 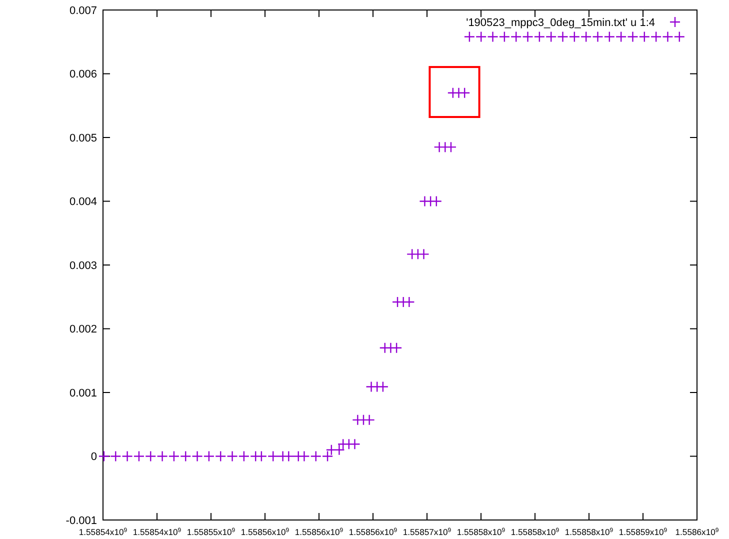 I want to click on x-tick-label: 1.55857x10$^{9}$, so click(x=427, y=532).